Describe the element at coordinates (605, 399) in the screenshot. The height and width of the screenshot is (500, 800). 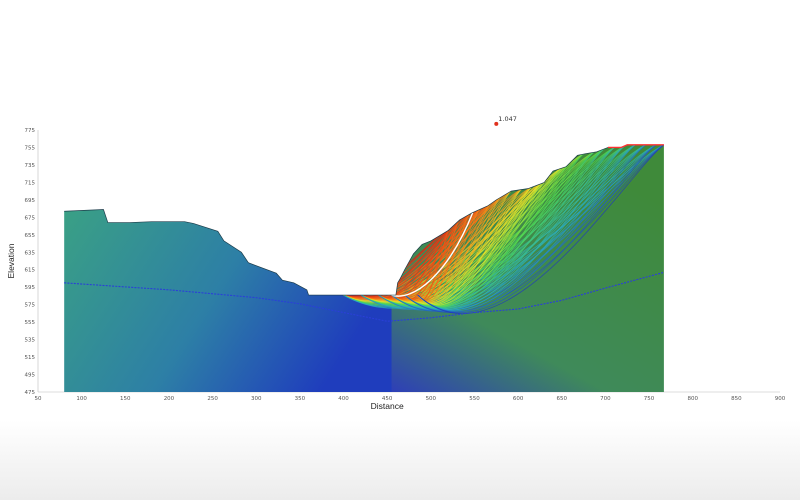
I see `x-tick-label: 700` at that location.